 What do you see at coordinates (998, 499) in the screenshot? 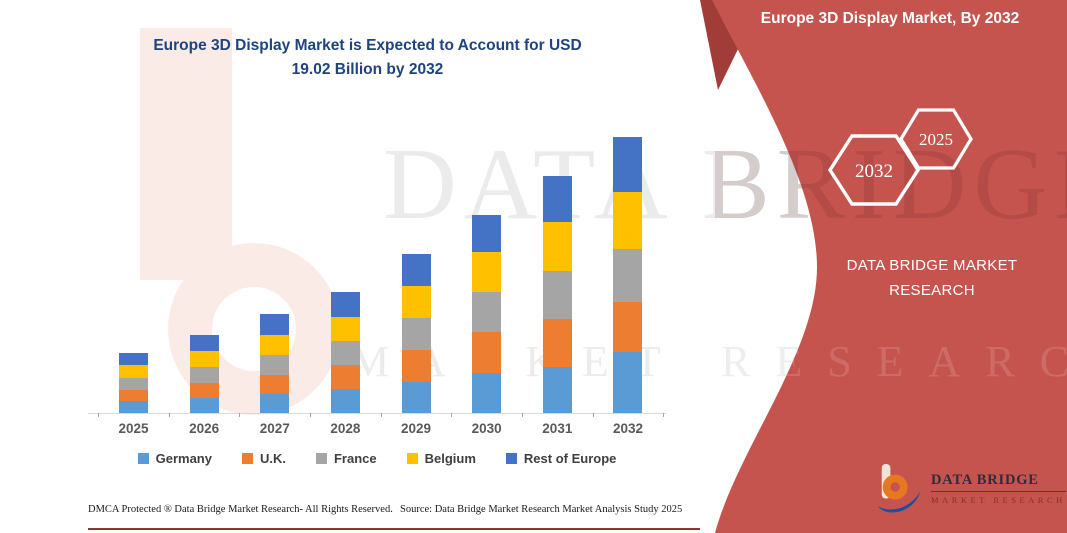
I see `logo-subtitle: MARKET RESEARCH` at bounding box center [998, 499].